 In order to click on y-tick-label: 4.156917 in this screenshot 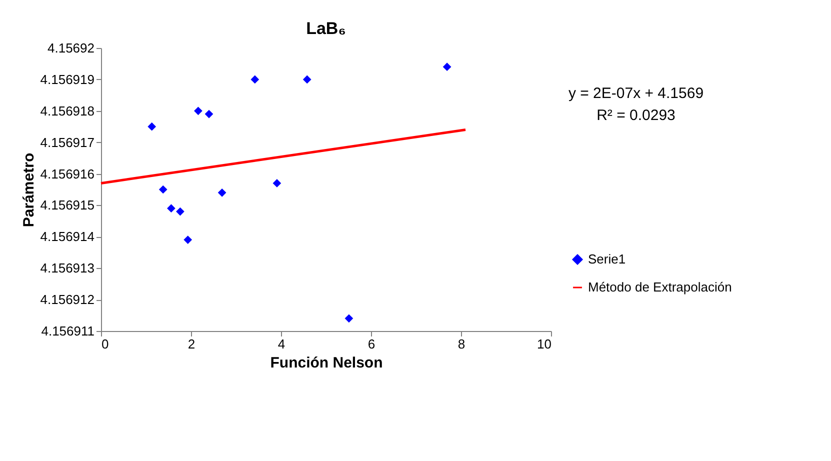, I will do `click(67, 142)`.